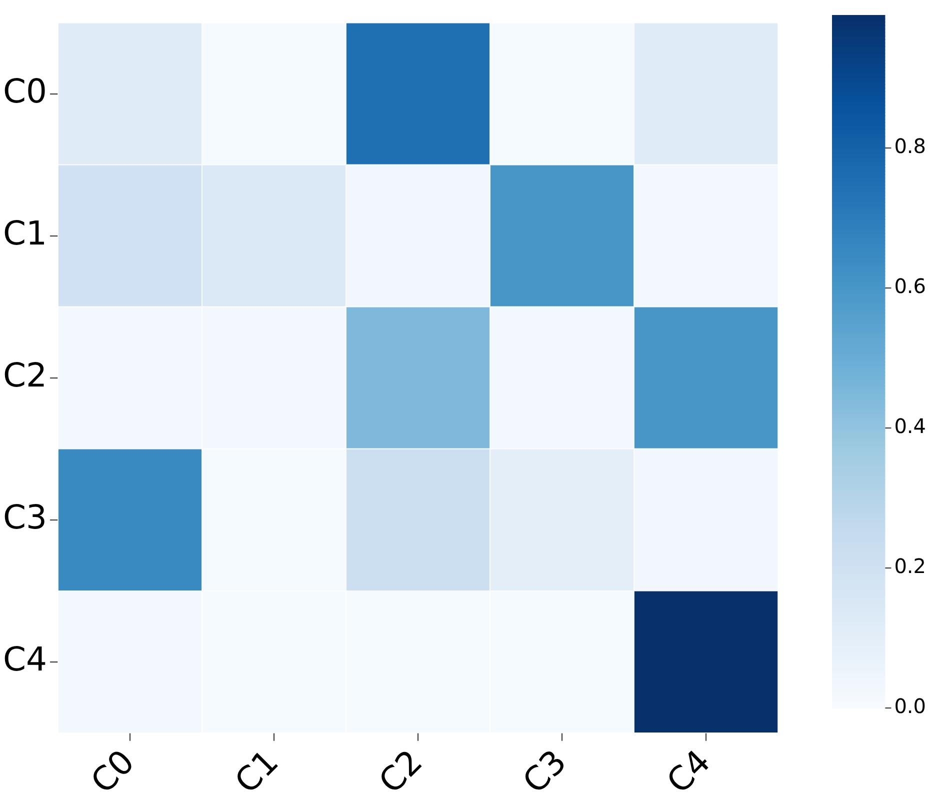 The width and height of the screenshot is (939, 806). Describe the element at coordinates (256, 771) in the screenshot. I see `x-tick-label: C1` at that location.